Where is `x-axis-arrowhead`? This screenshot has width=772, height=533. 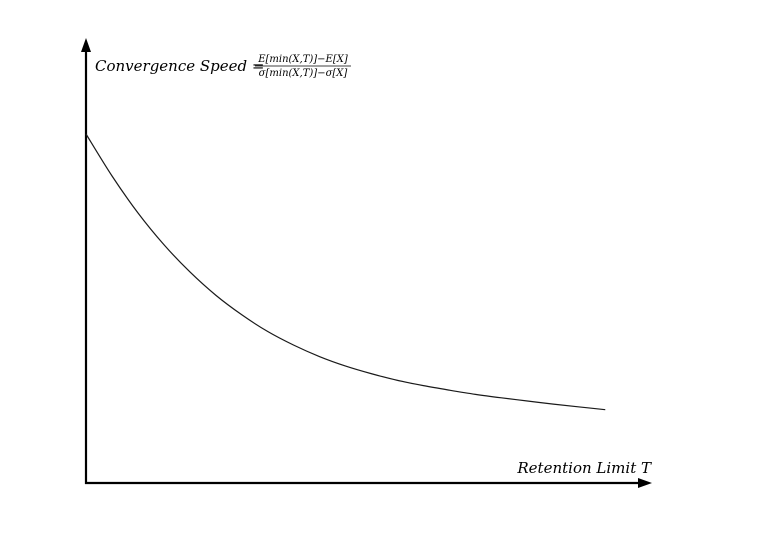 x-axis-arrowhead is located at coordinates (645, 483).